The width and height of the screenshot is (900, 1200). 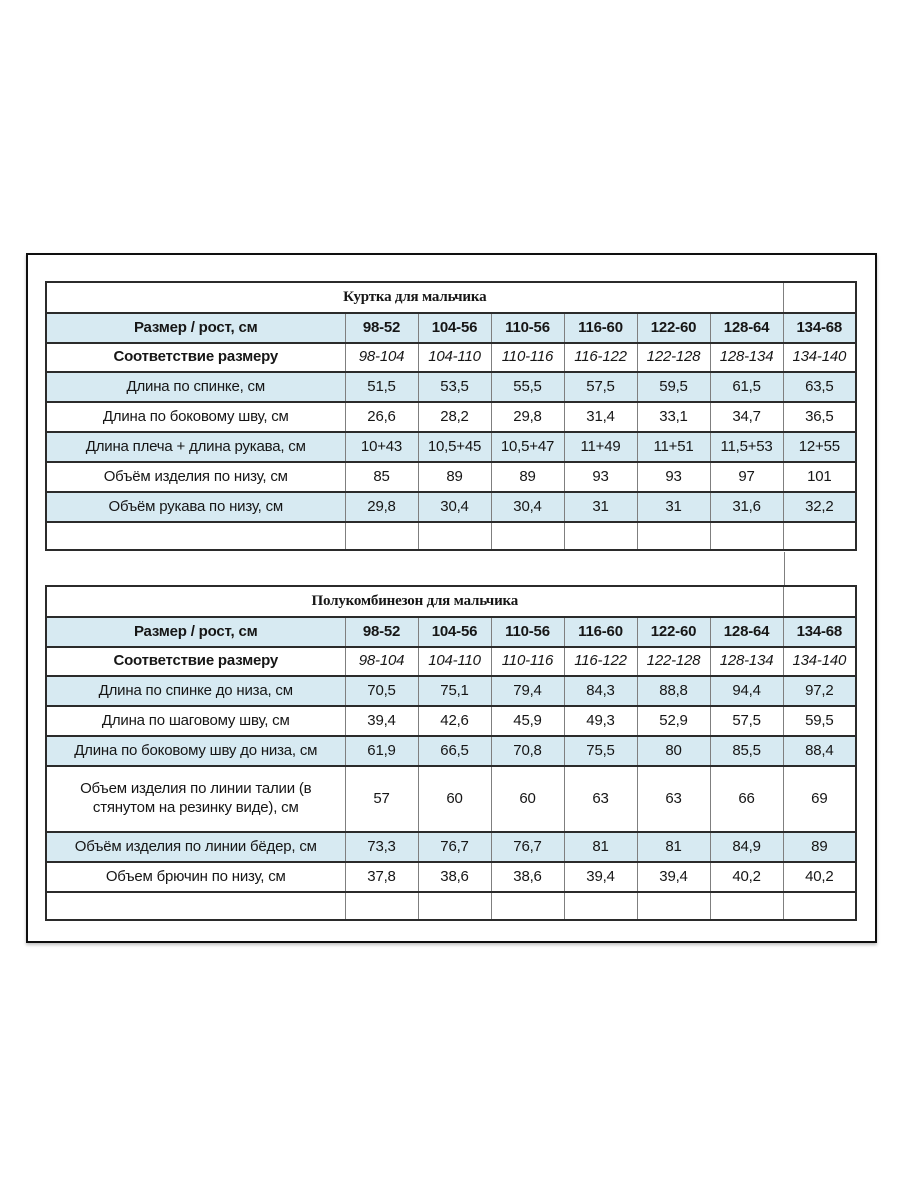 I want to click on measurement-value: 70,8, so click(x=527, y=751).